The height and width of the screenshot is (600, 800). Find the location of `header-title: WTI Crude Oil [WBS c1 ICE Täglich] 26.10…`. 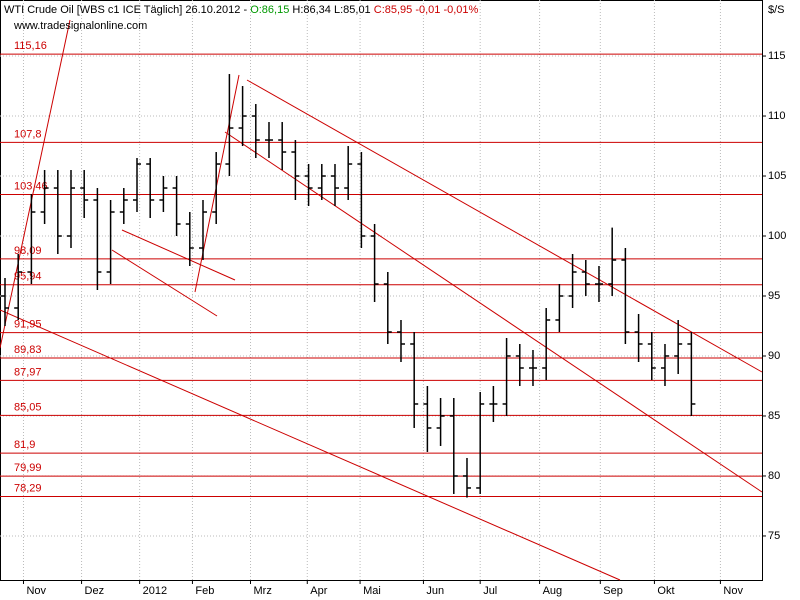

header-title: WTI Crude Oil [WBS c1 ICE Täglich] 26.10… is located at coordinates (125, 10).